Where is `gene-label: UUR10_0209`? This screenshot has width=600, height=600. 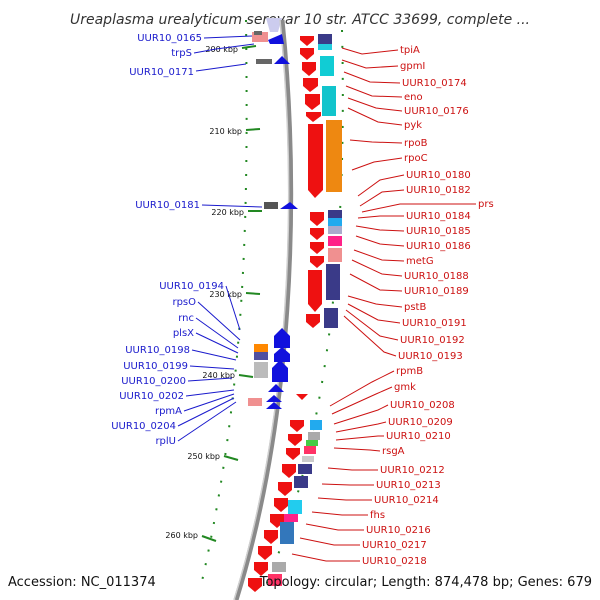 gene-label: UUR10_0209 is located at coordinates (420, 422).